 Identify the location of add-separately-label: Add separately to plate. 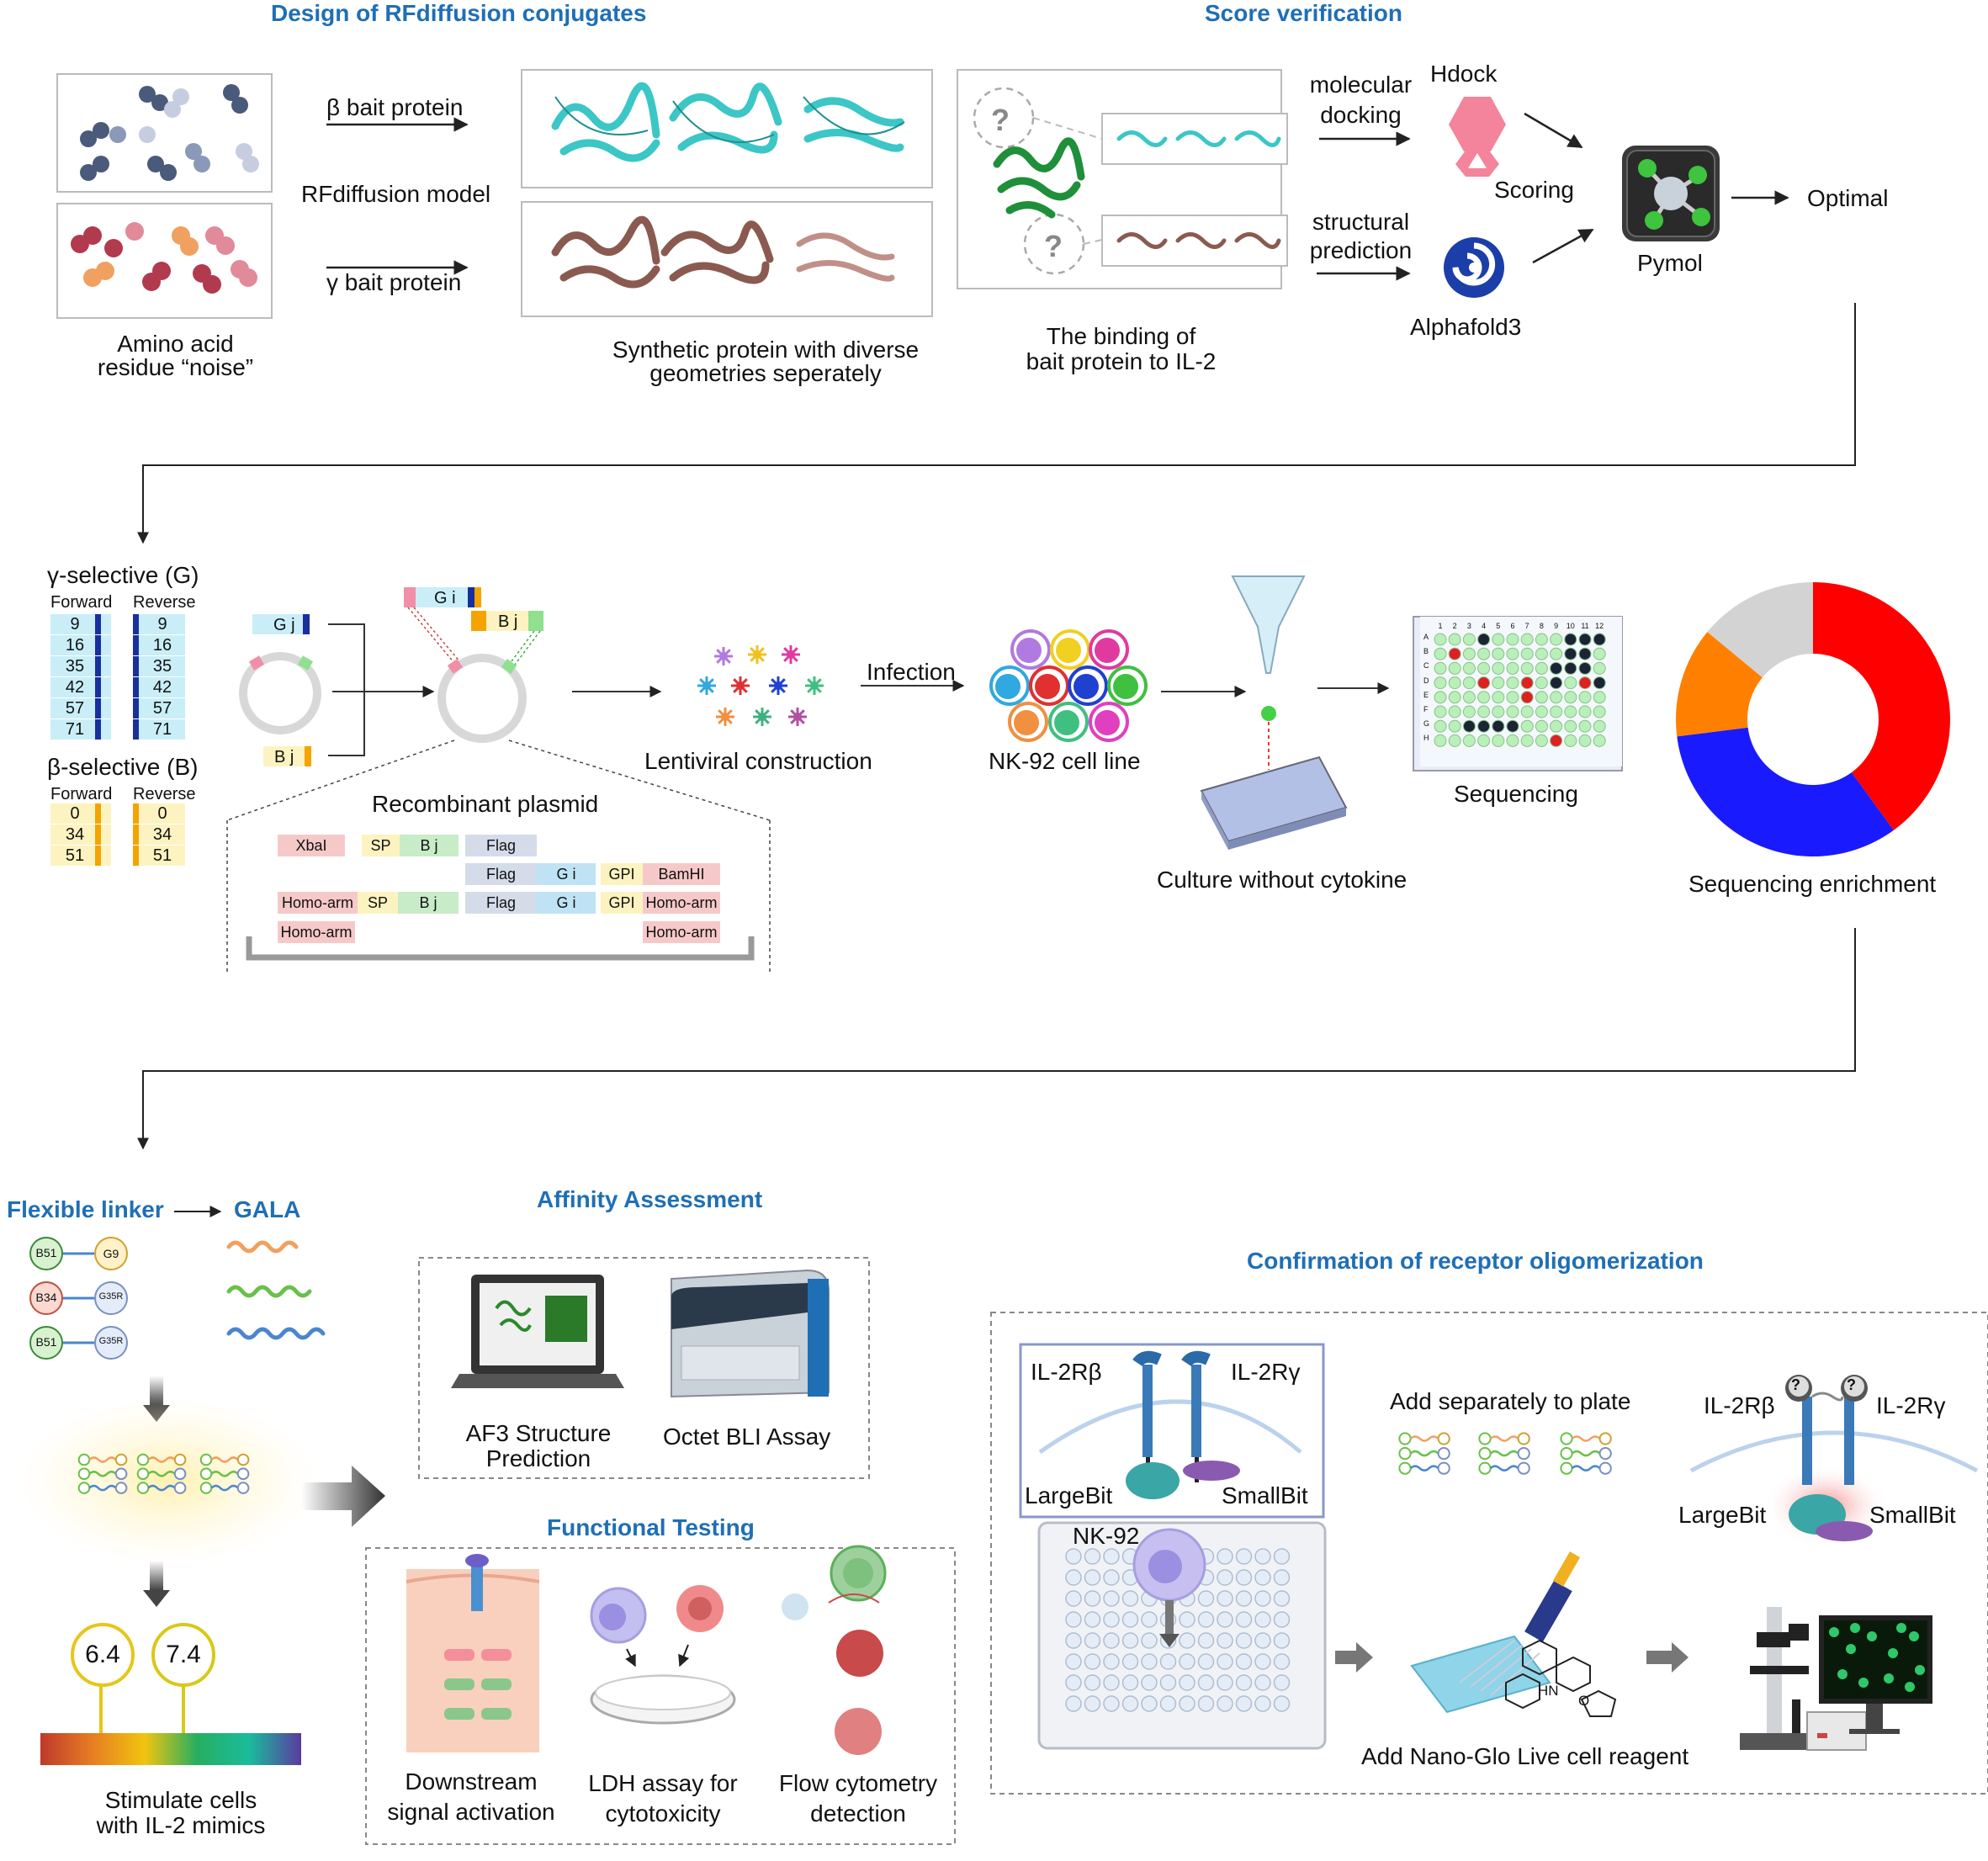
(1510, 1401).